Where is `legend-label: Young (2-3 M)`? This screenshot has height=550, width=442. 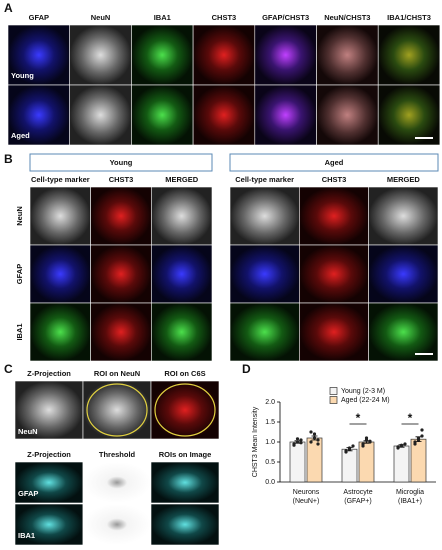 legend-label: Young (2-3 M) is located at coordinates (363, 391).